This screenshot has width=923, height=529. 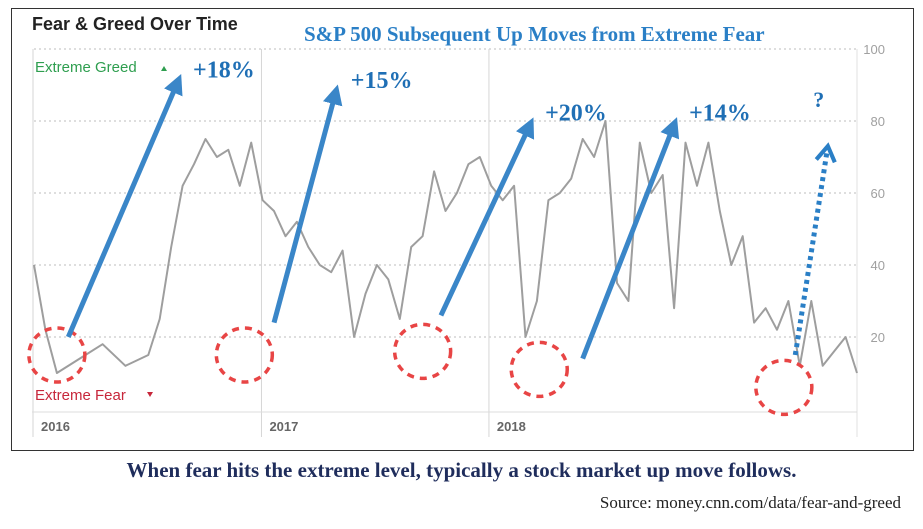 I want to click on move-label: +14%, so click(x=720, y=114).